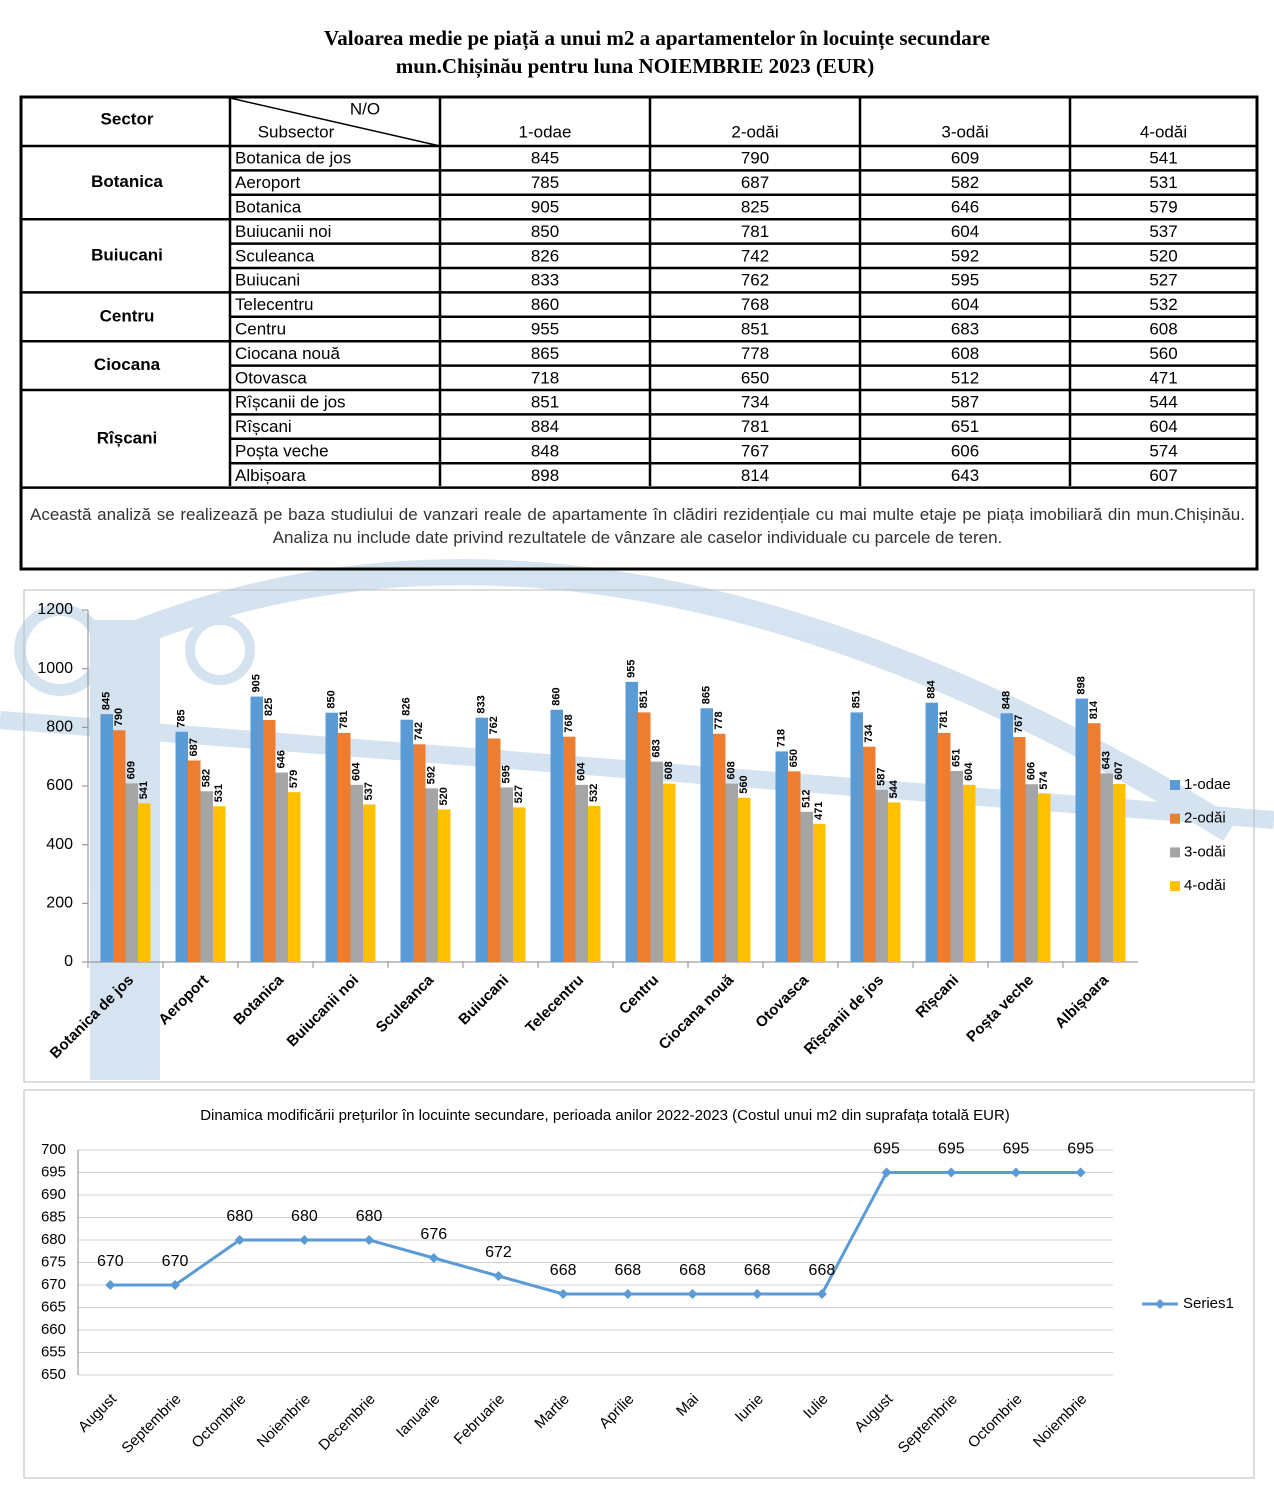 The width and height of the screenshot is (1274, 1502). I want to click on table-header: 4-odăi, so click(1163, 131).